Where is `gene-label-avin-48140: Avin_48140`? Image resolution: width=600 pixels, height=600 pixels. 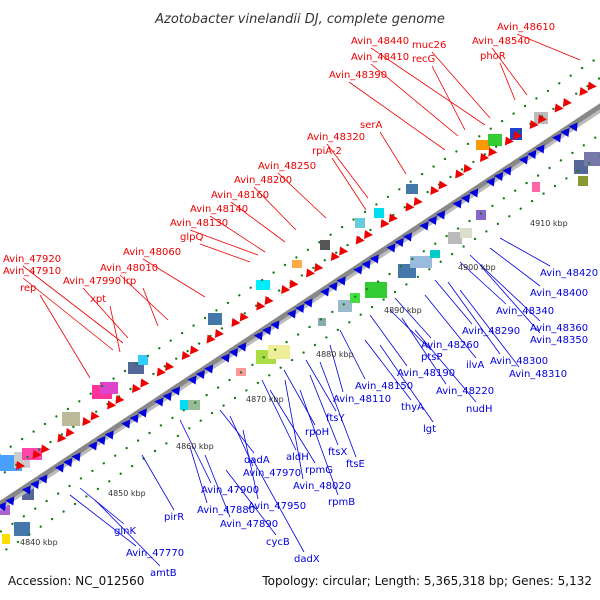
gene-label-avin-48140: Avin_48140 is located at coordinates (219, 209).